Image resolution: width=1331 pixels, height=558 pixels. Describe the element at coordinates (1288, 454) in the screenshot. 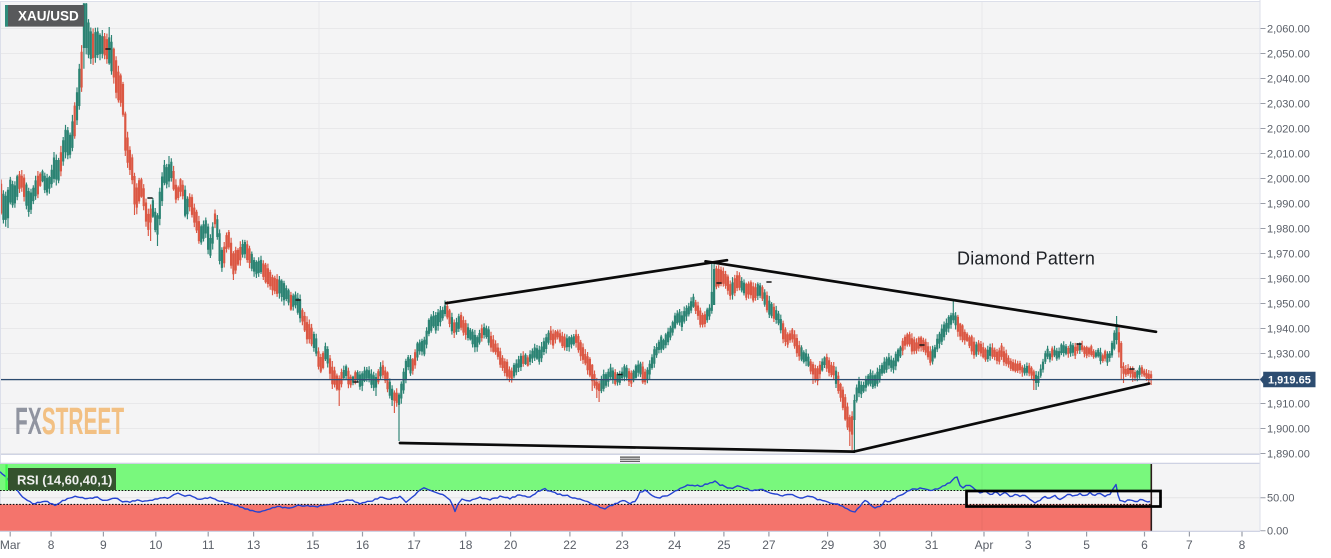

I see `svg-text: 1,890.00` at that location.